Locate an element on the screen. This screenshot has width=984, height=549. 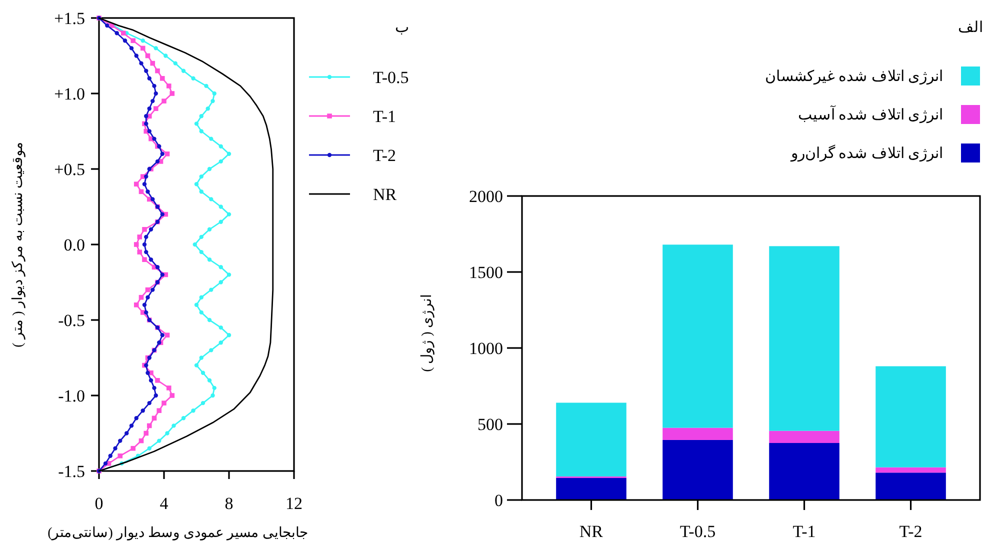
ytick: +0.5 is located at coordinates (69, 169).